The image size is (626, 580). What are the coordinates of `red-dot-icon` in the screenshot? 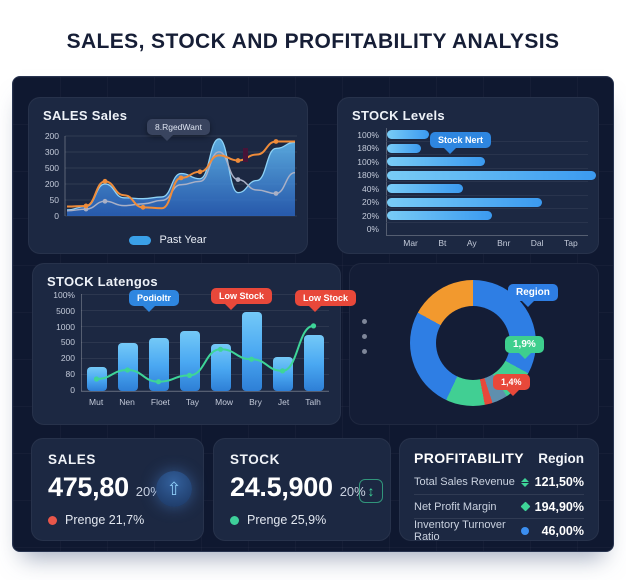 It's located at (52, 520).